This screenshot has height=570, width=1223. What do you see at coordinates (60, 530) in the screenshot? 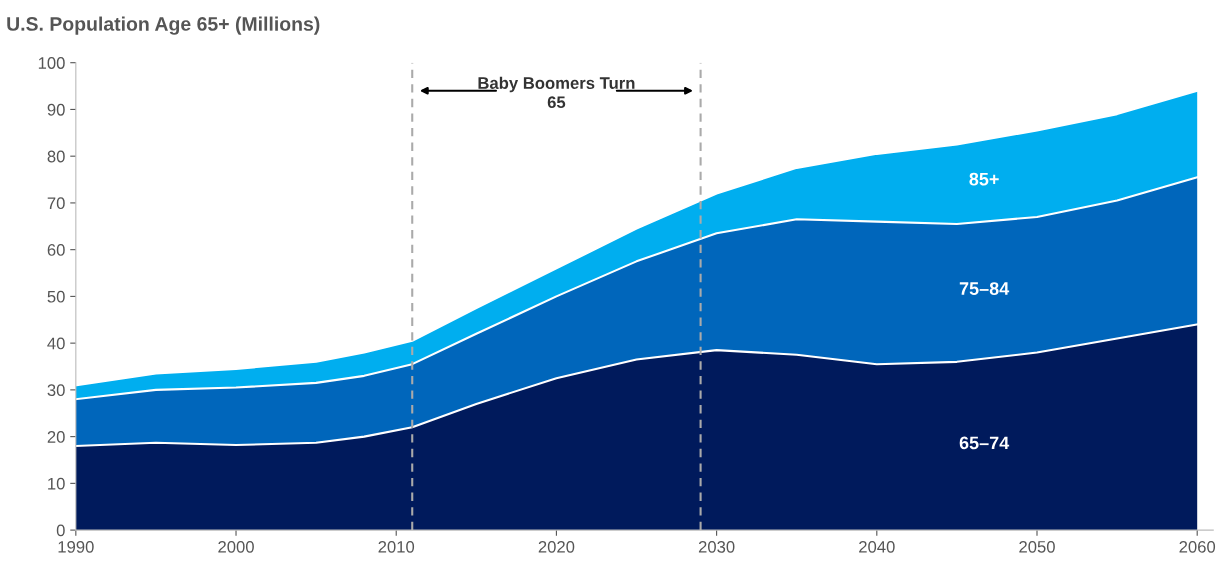
I see `y-tick-label: 0` at bounding box center [60, 530].